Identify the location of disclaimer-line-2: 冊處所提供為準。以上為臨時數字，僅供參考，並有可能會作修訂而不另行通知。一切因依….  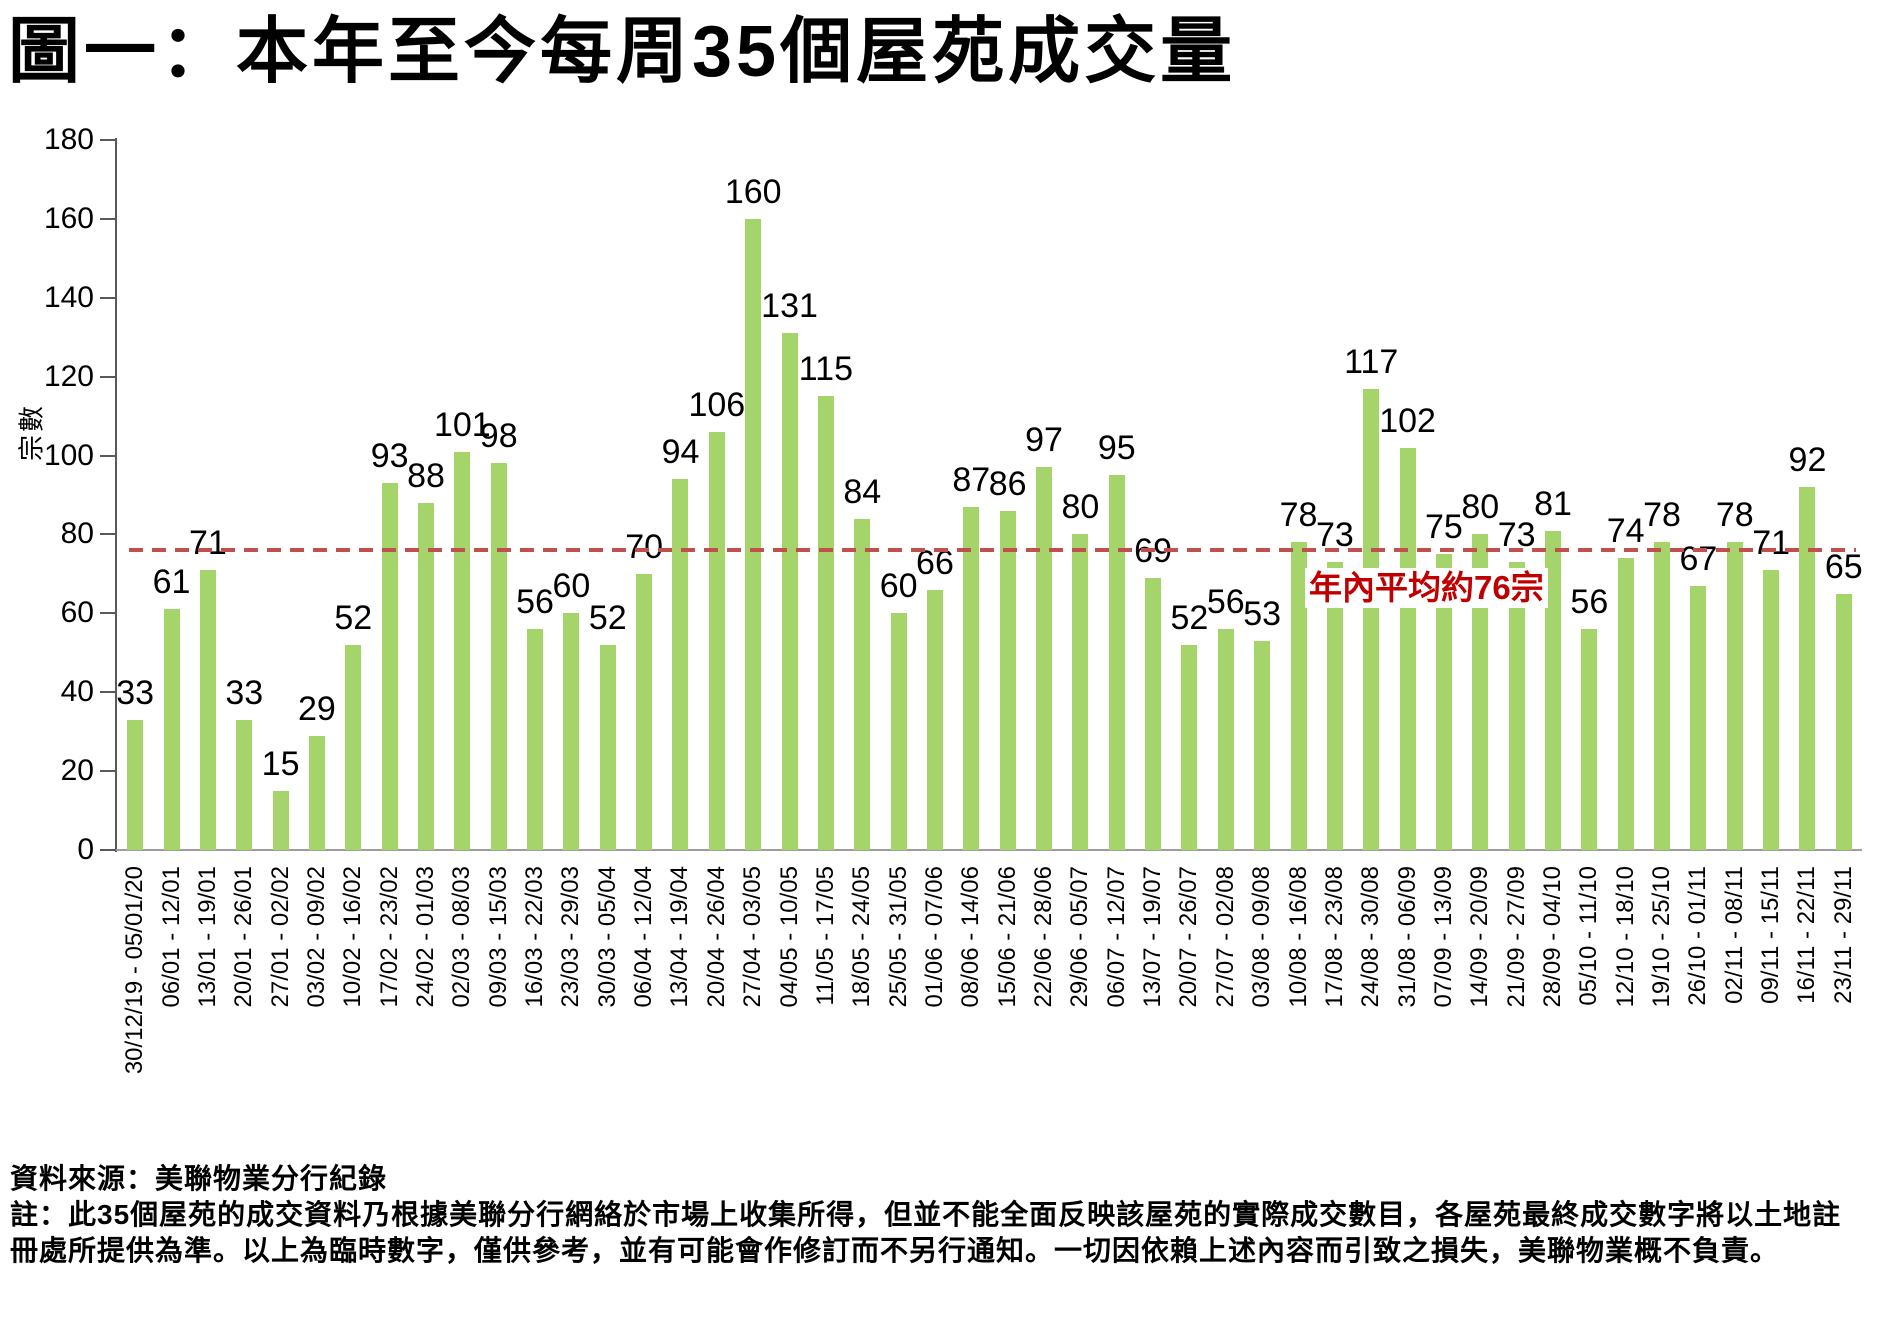
(895, 1250).